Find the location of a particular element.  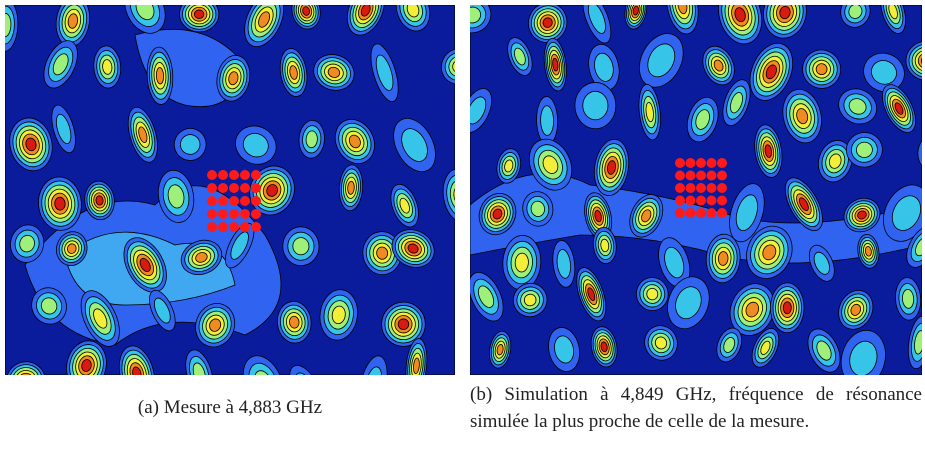

caption-label: (b) is located at coordinates (481, 394).